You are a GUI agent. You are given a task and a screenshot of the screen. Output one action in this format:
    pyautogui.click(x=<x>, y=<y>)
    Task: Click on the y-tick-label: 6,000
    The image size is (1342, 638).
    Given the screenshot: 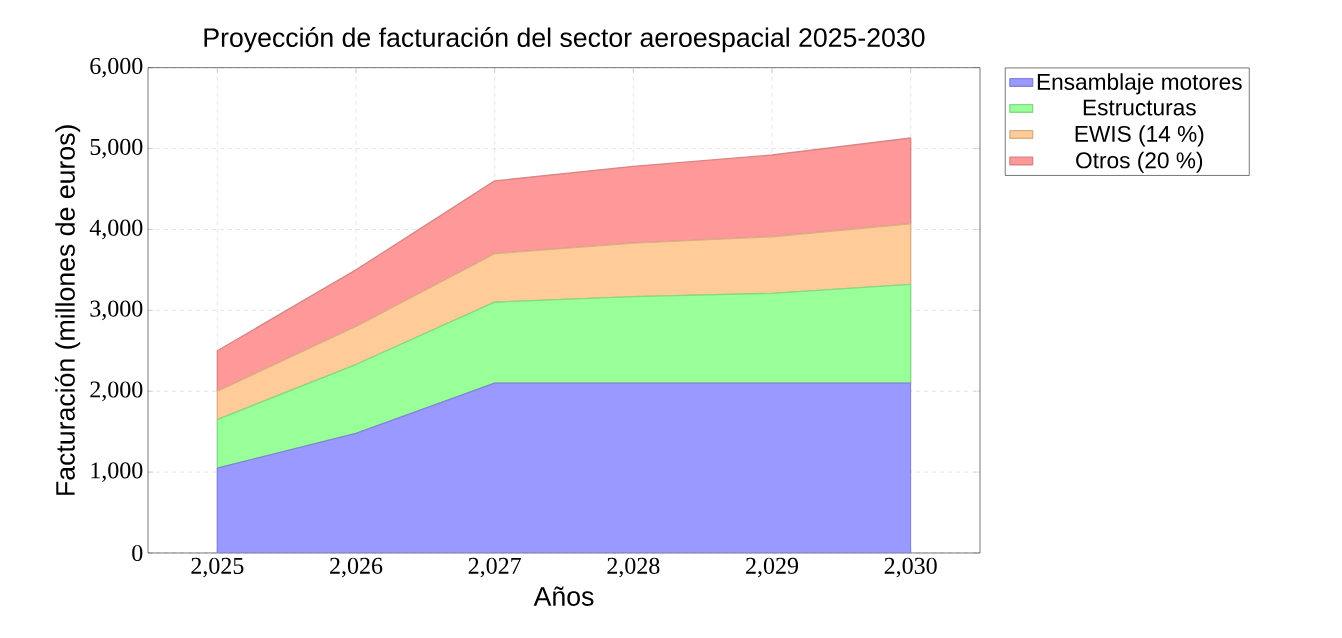 What is the action you would take?
    pyautogui.click(x=116, y=67)
    